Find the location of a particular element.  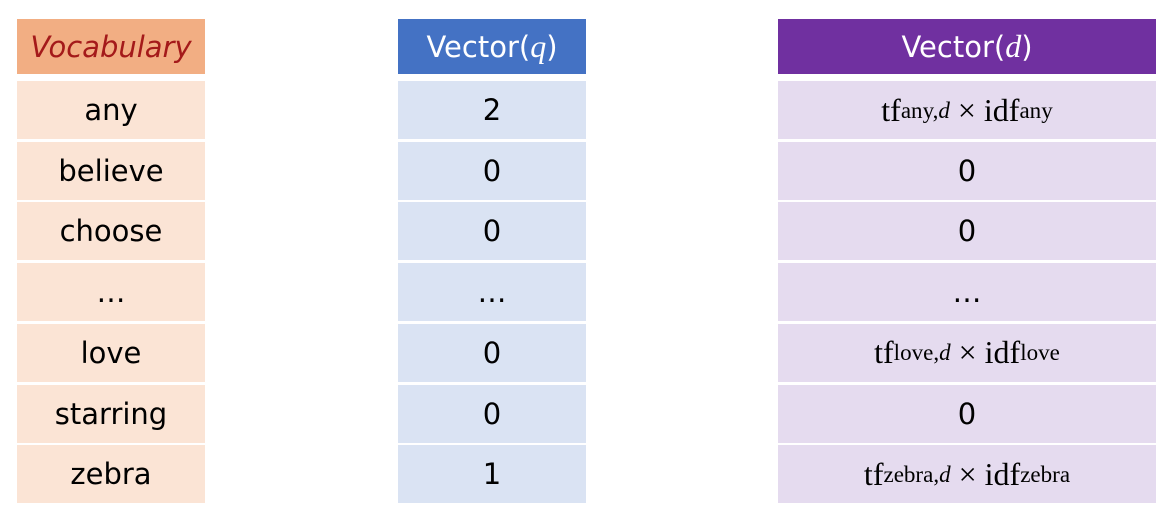

table-cell: any is located at coordinates (111, 110).